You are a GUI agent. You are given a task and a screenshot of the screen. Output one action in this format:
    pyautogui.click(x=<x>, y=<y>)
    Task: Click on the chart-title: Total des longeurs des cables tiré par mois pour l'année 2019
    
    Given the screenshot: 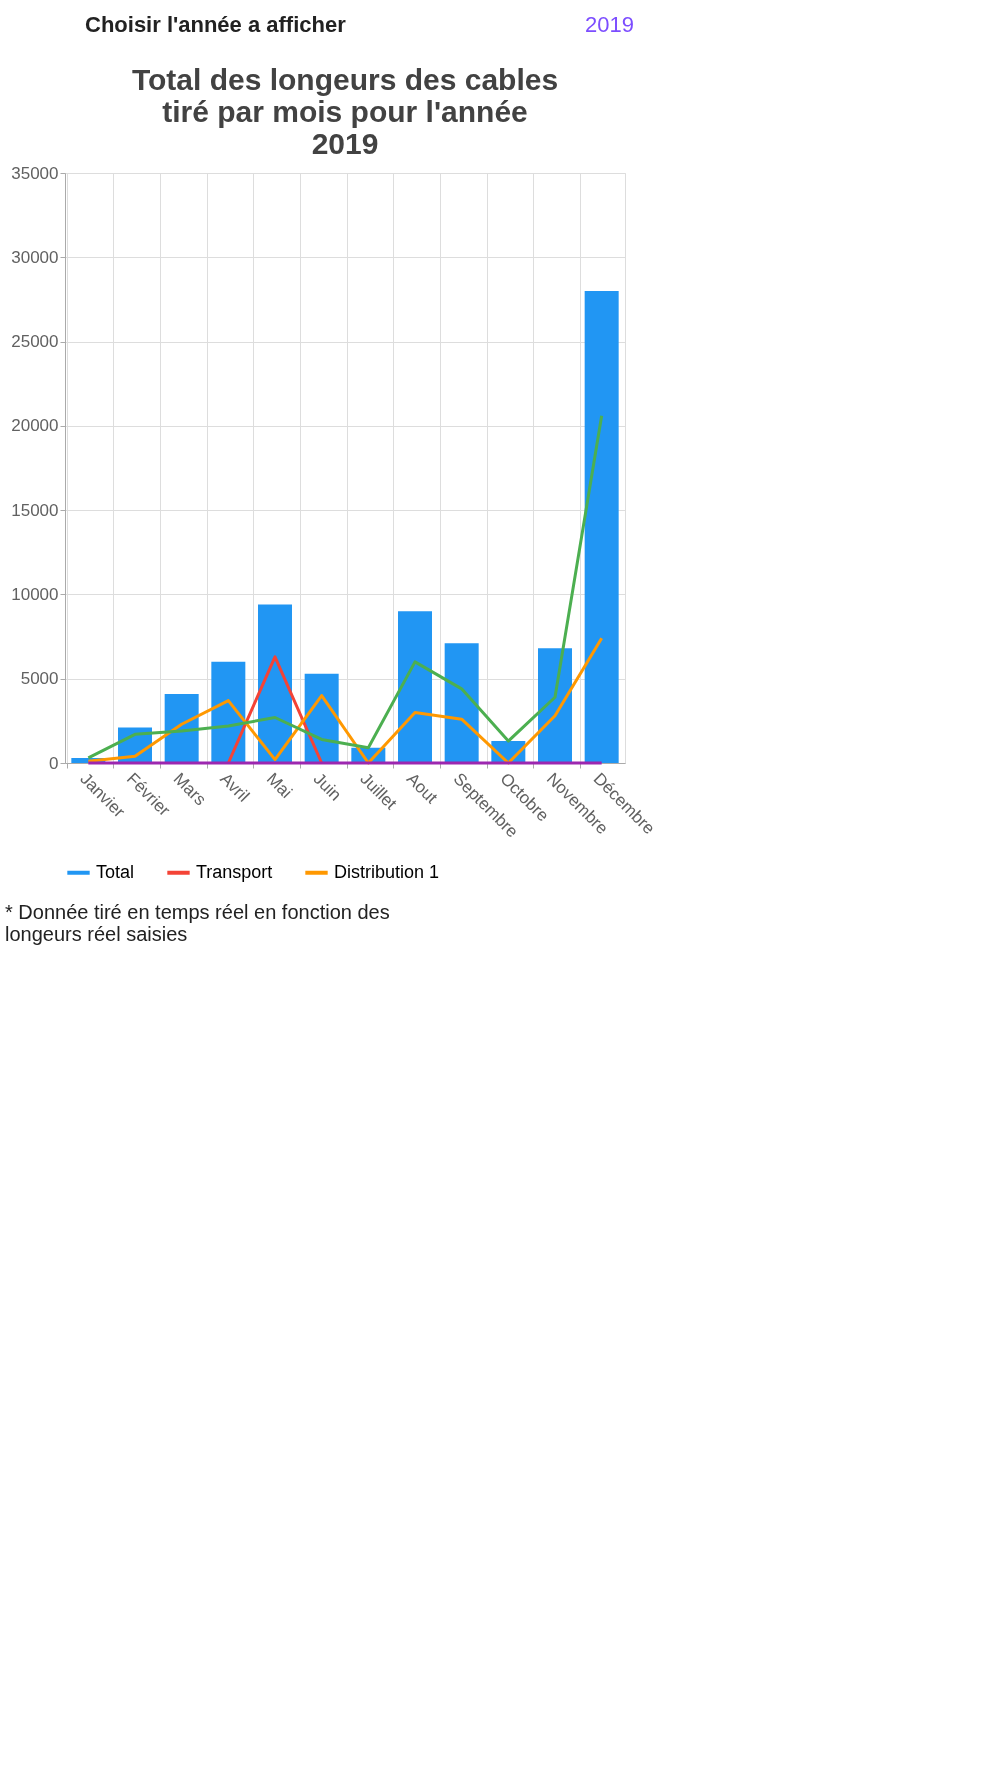 What is the action you would take?
    pyautogui.click(x=345, y=111)
    